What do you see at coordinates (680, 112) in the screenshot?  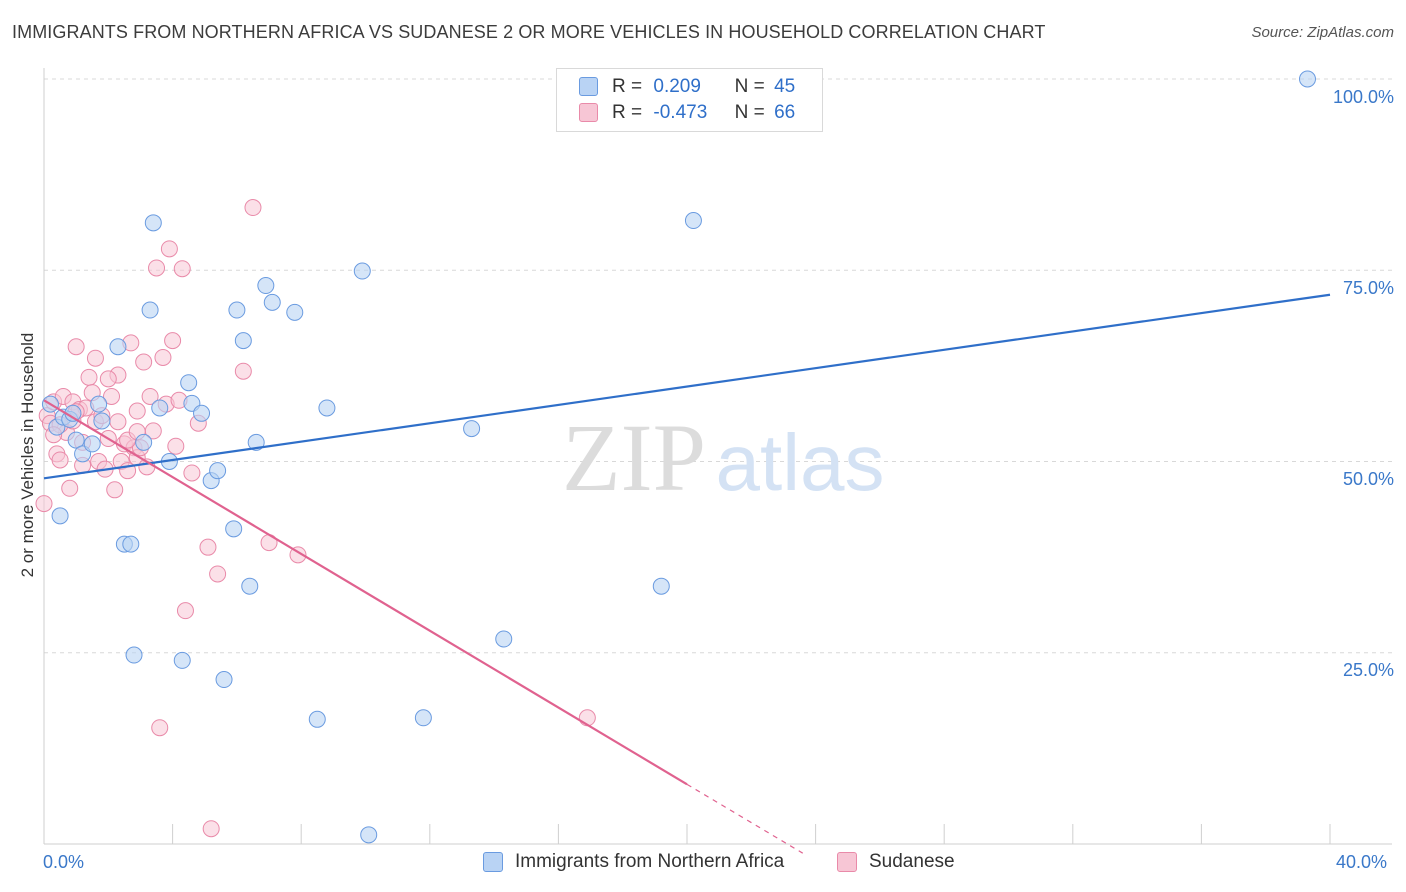 I see `legend-r-value: -0.473` at bounding box center [680, 112].